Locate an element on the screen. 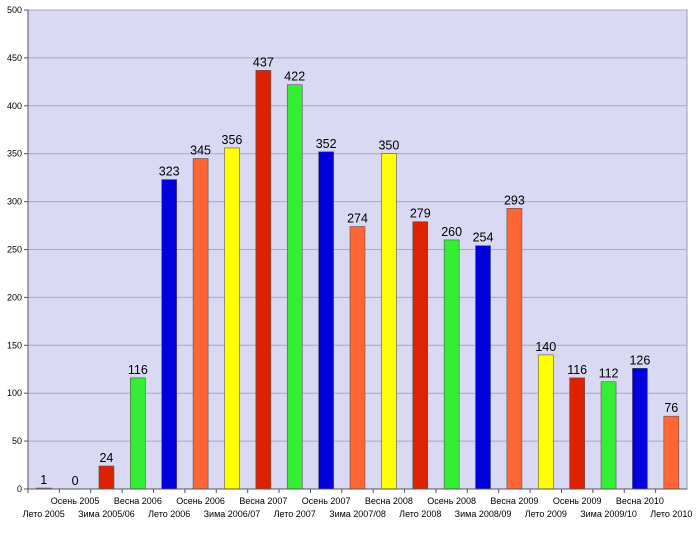  bar-value-label: 254 is located at coordinates (483, 238).